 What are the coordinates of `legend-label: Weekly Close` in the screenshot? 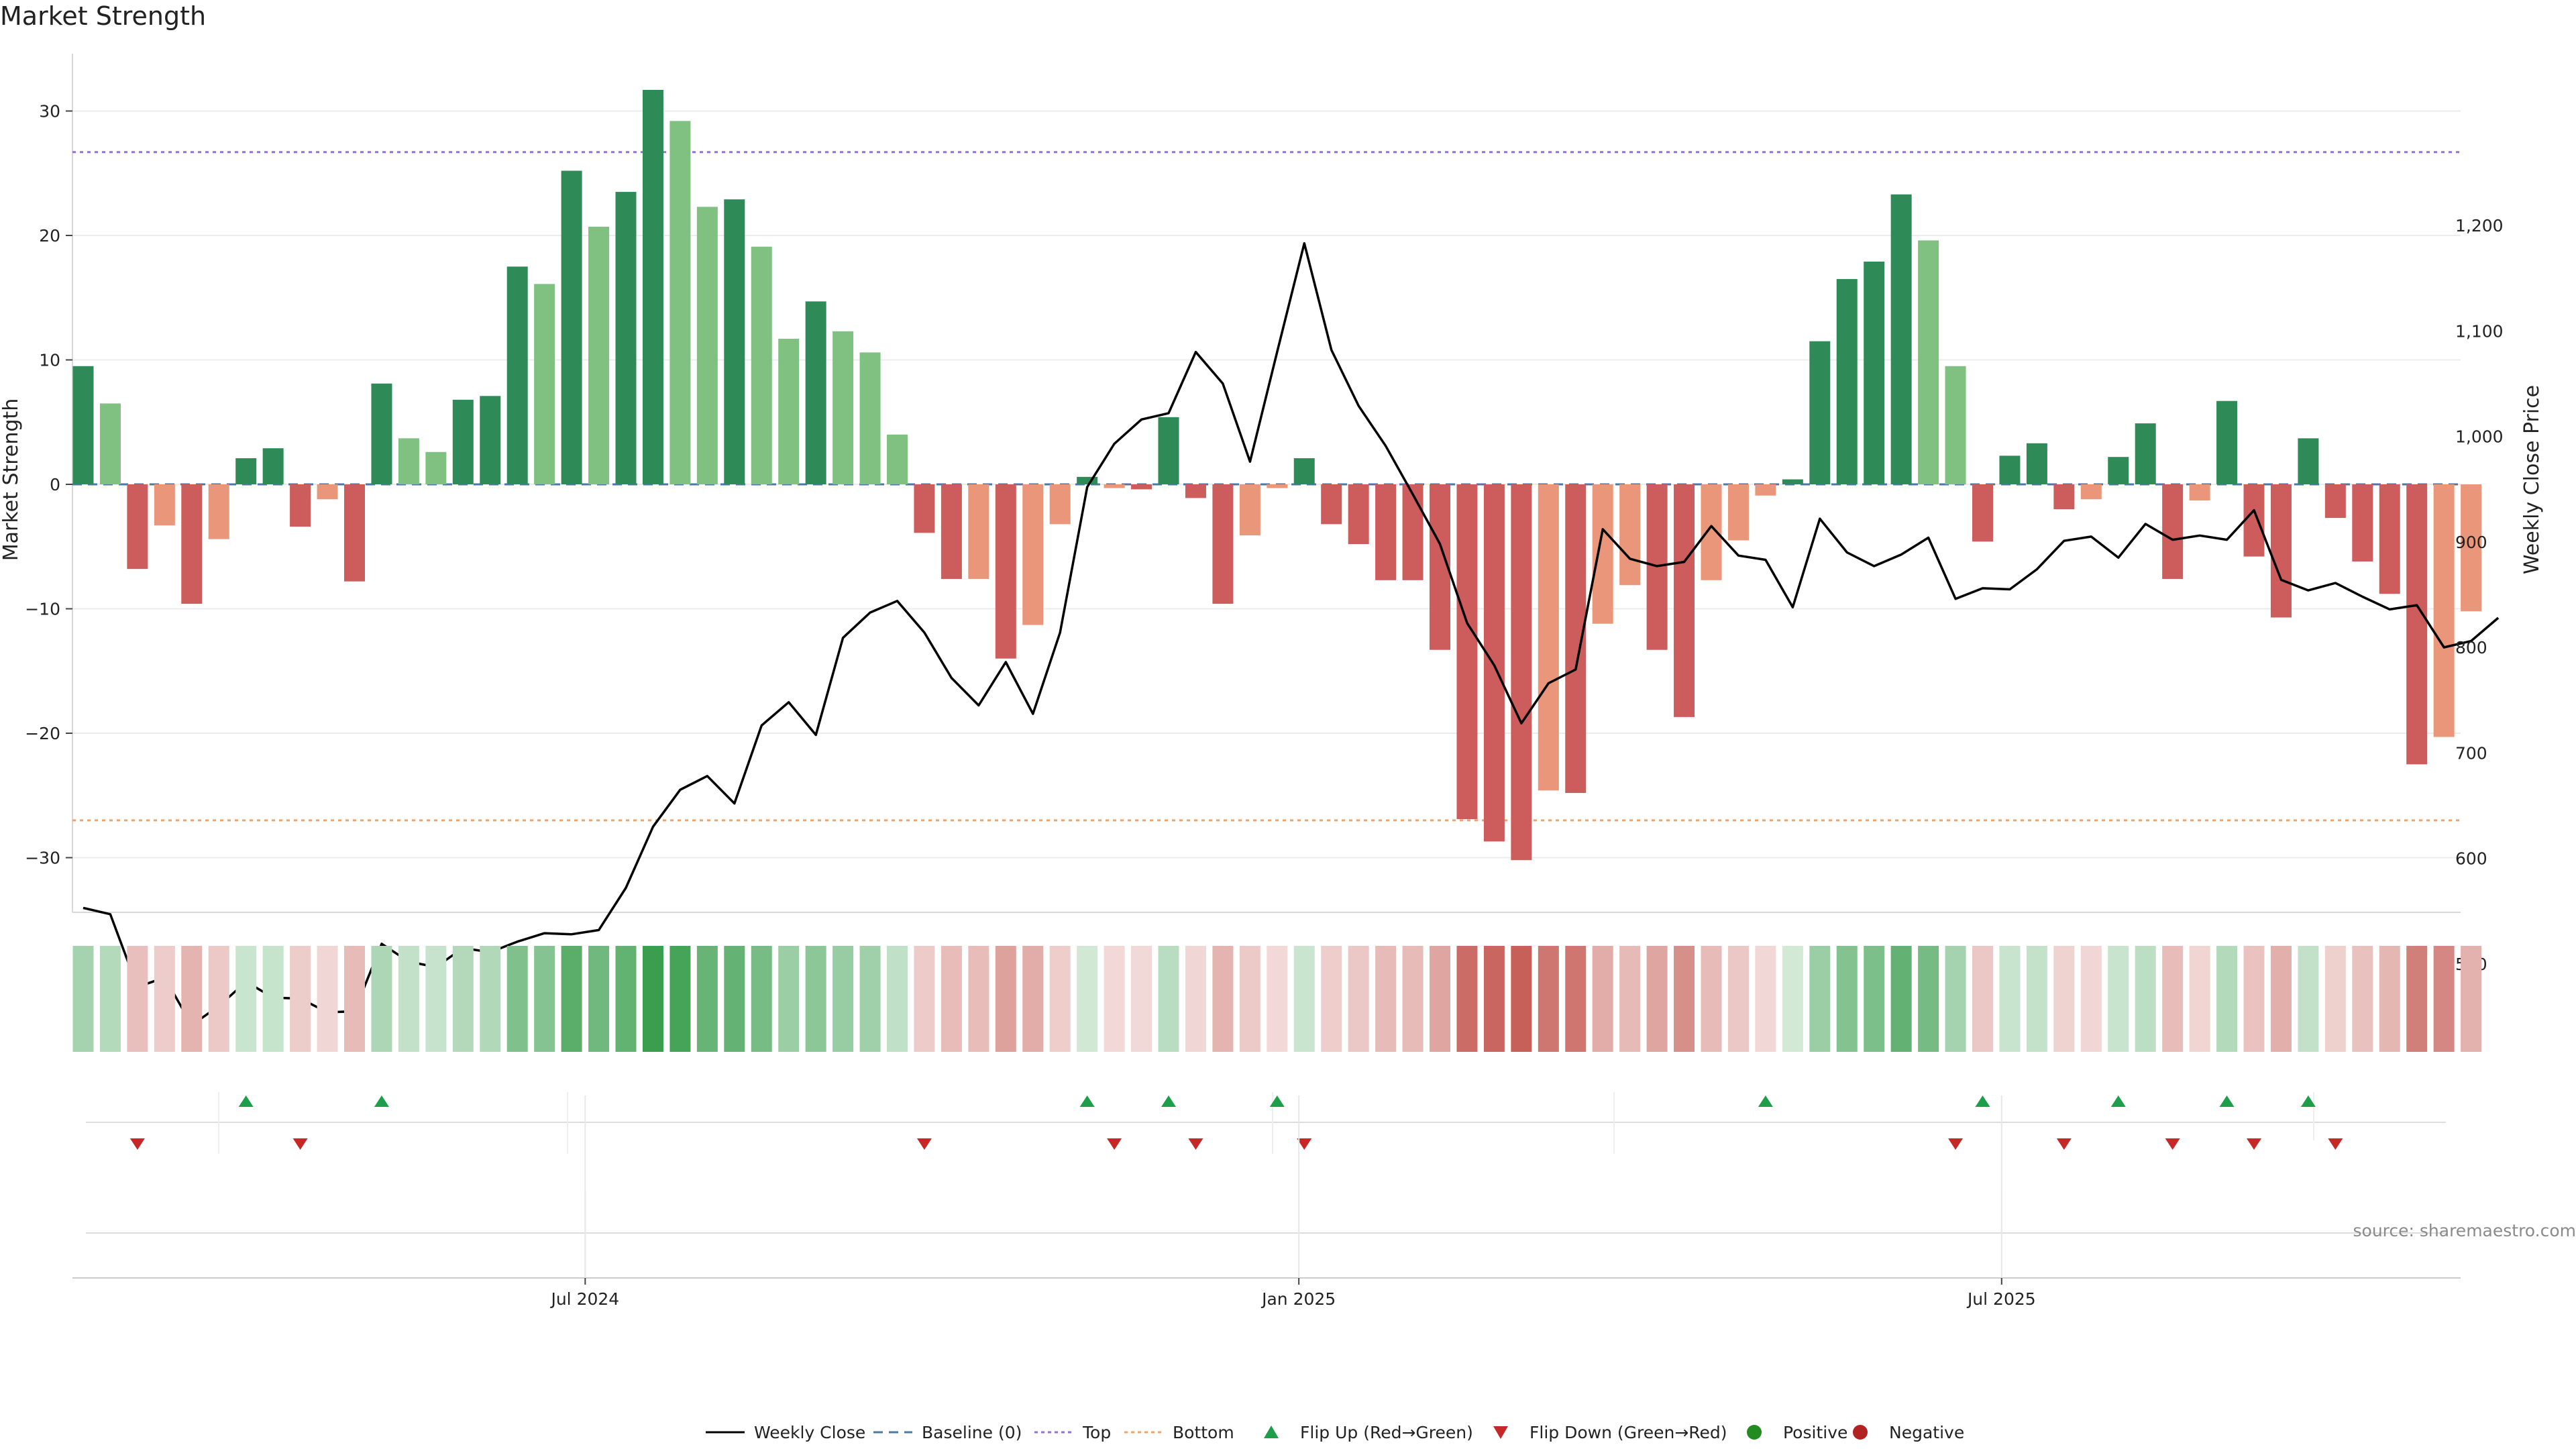 It's located at (809, 1432).